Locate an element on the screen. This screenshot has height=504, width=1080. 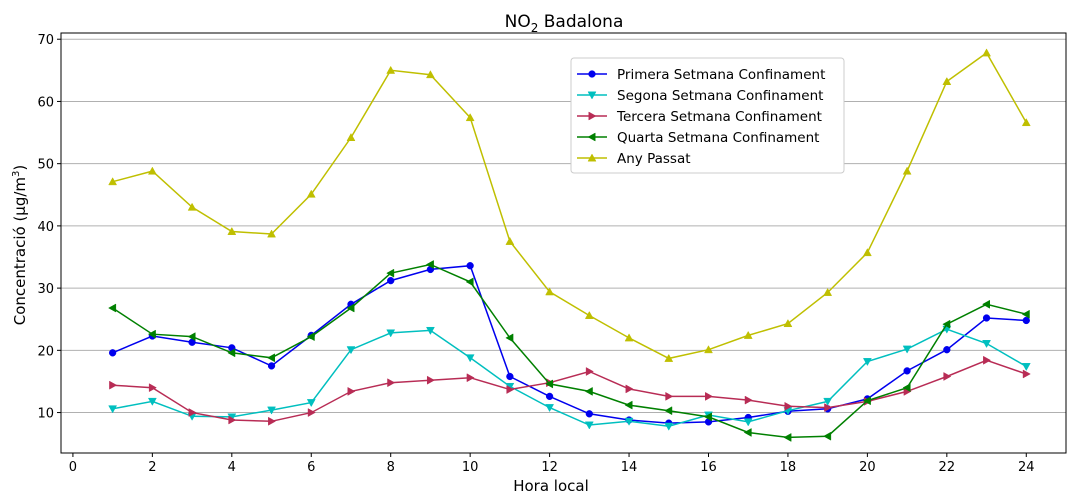
x-tick-label: 14 is located at coordinates (629, 467).